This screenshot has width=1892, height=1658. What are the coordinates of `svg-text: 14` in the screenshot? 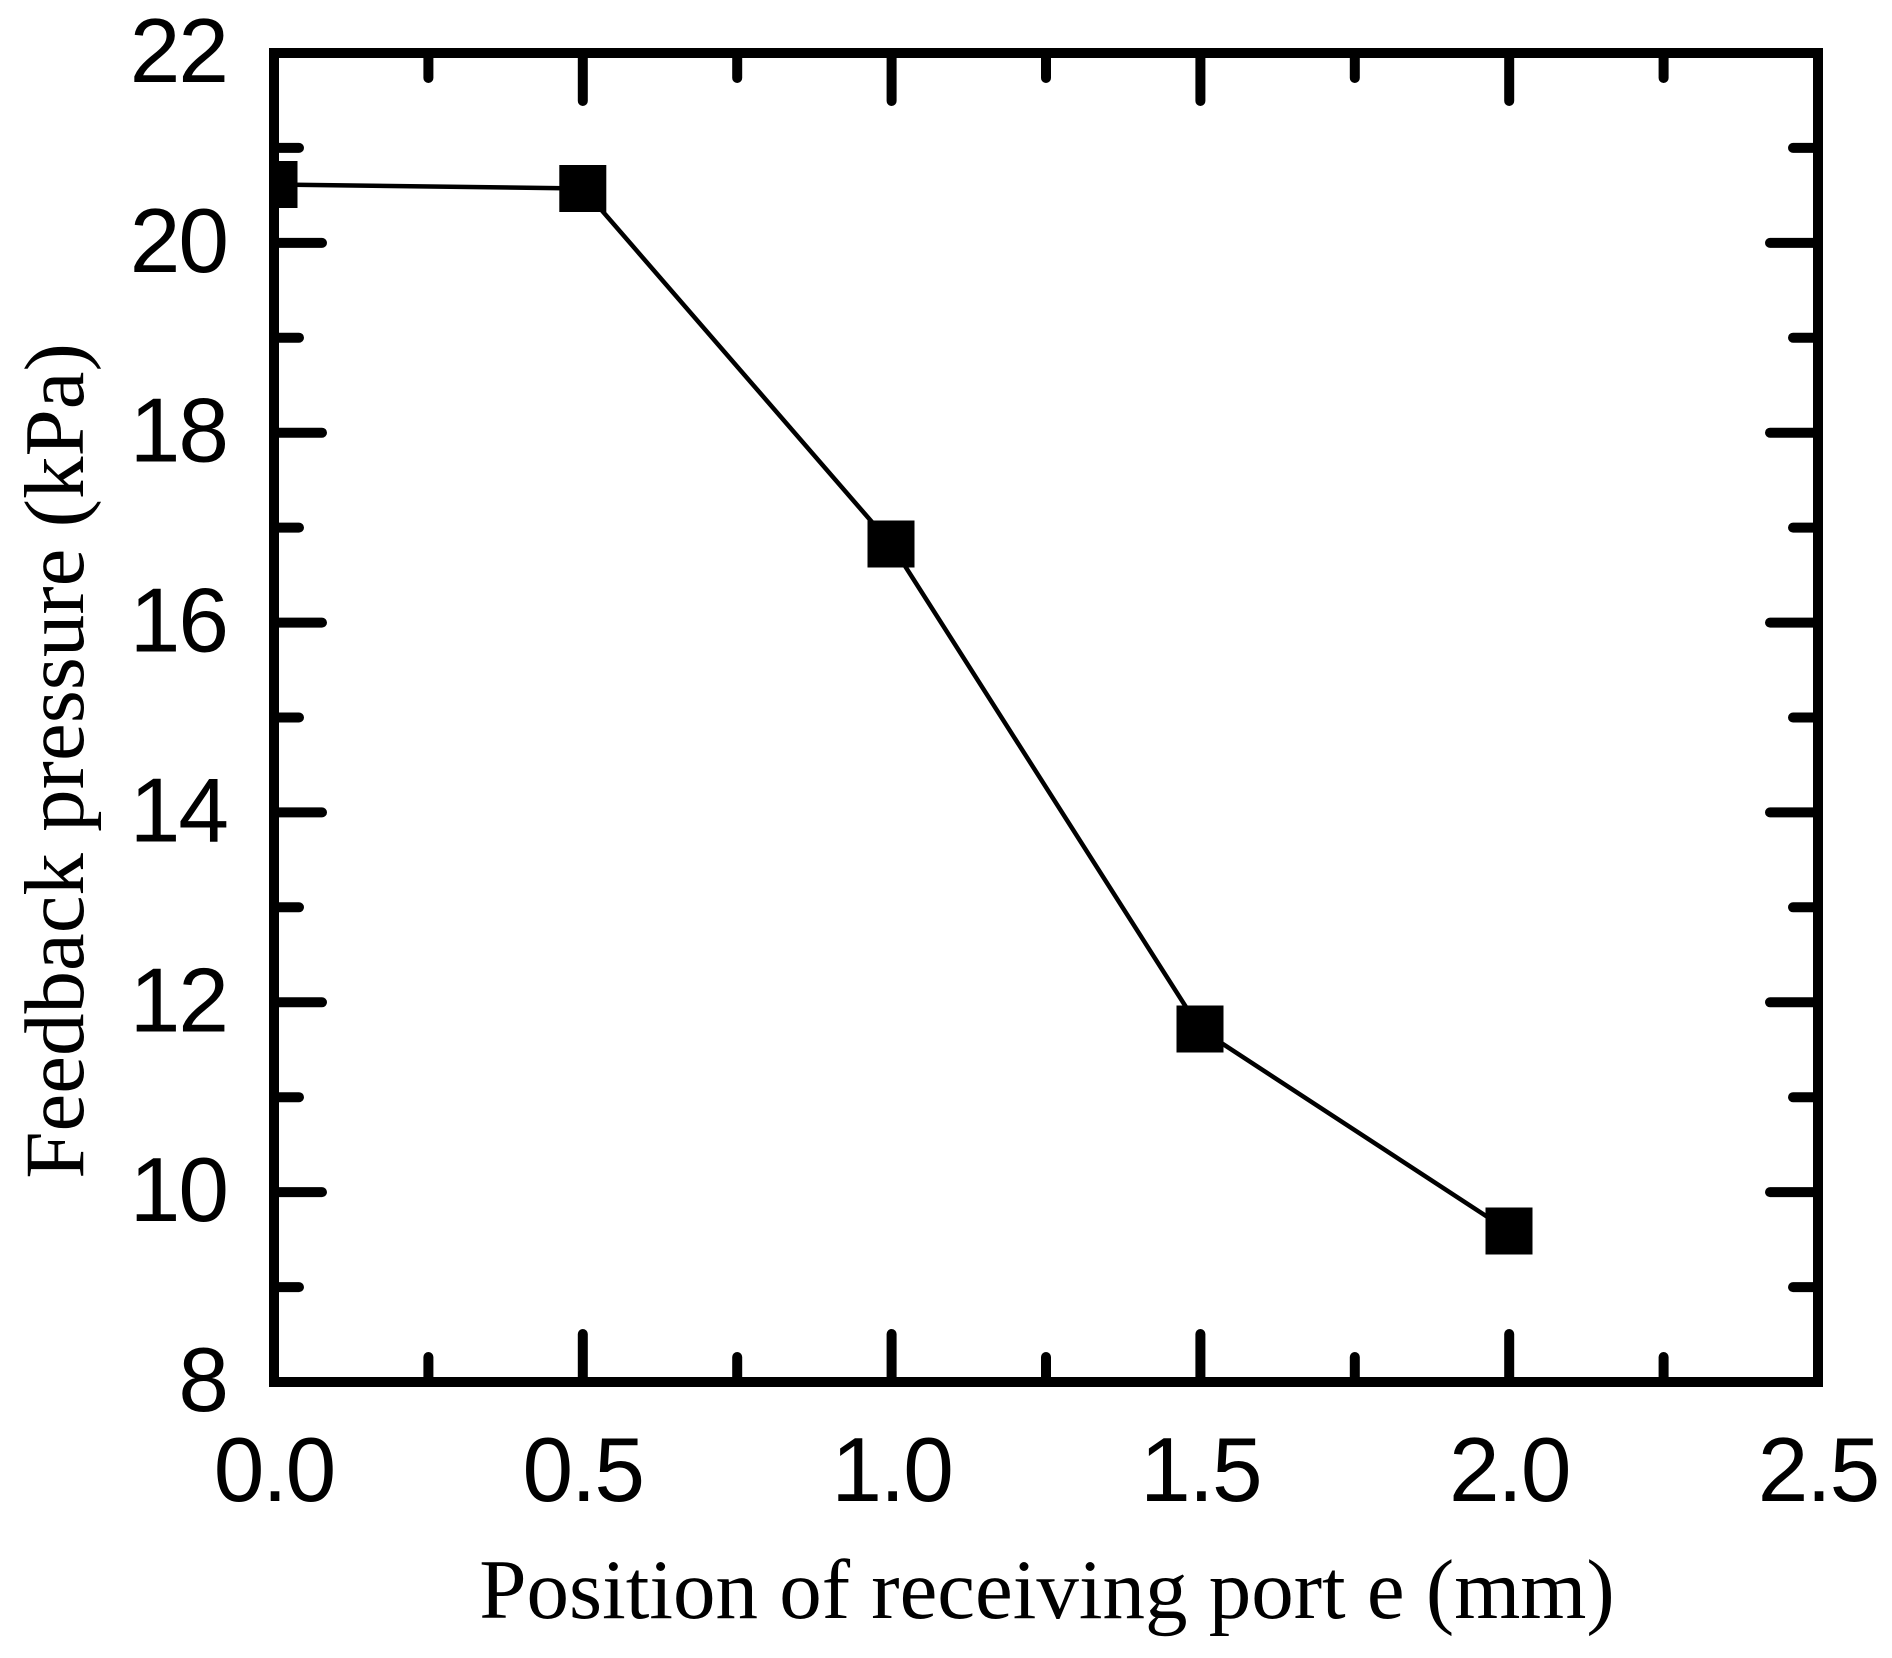 It's located at (178, 810).